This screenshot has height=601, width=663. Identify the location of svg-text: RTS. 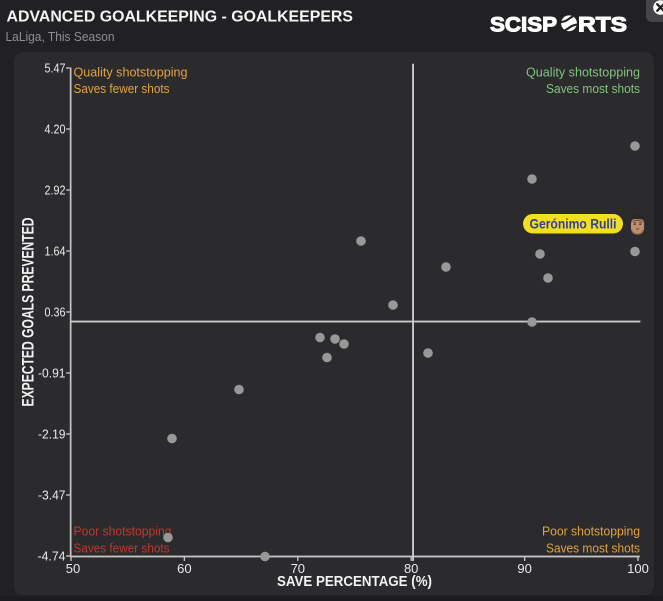
(602, 24).